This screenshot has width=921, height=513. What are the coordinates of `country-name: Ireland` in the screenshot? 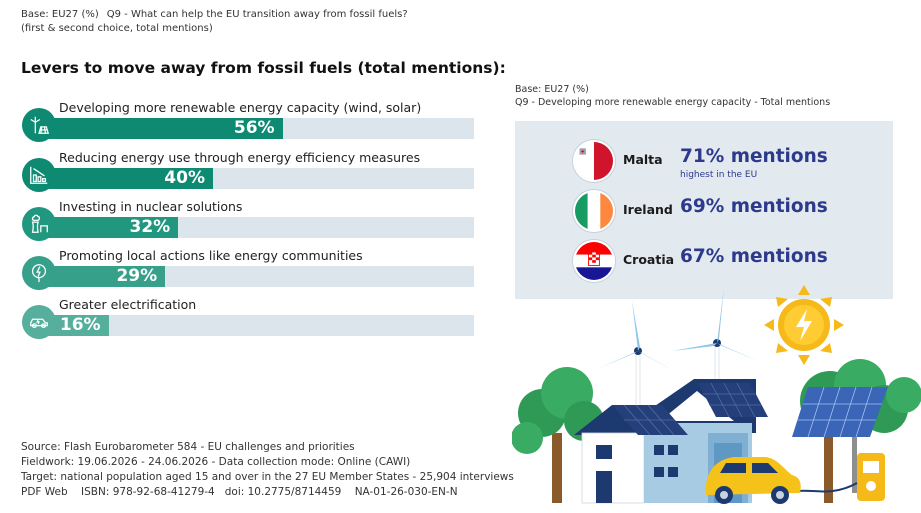 It's located at (648, 209).